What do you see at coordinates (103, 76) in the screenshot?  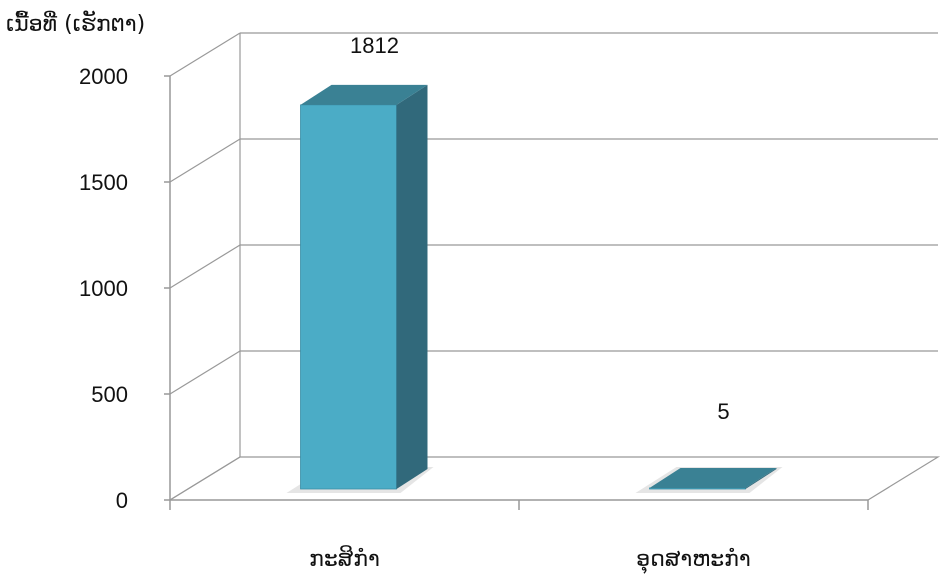 I see `y-tick-label: 2000` at bounding box center [103, 76].